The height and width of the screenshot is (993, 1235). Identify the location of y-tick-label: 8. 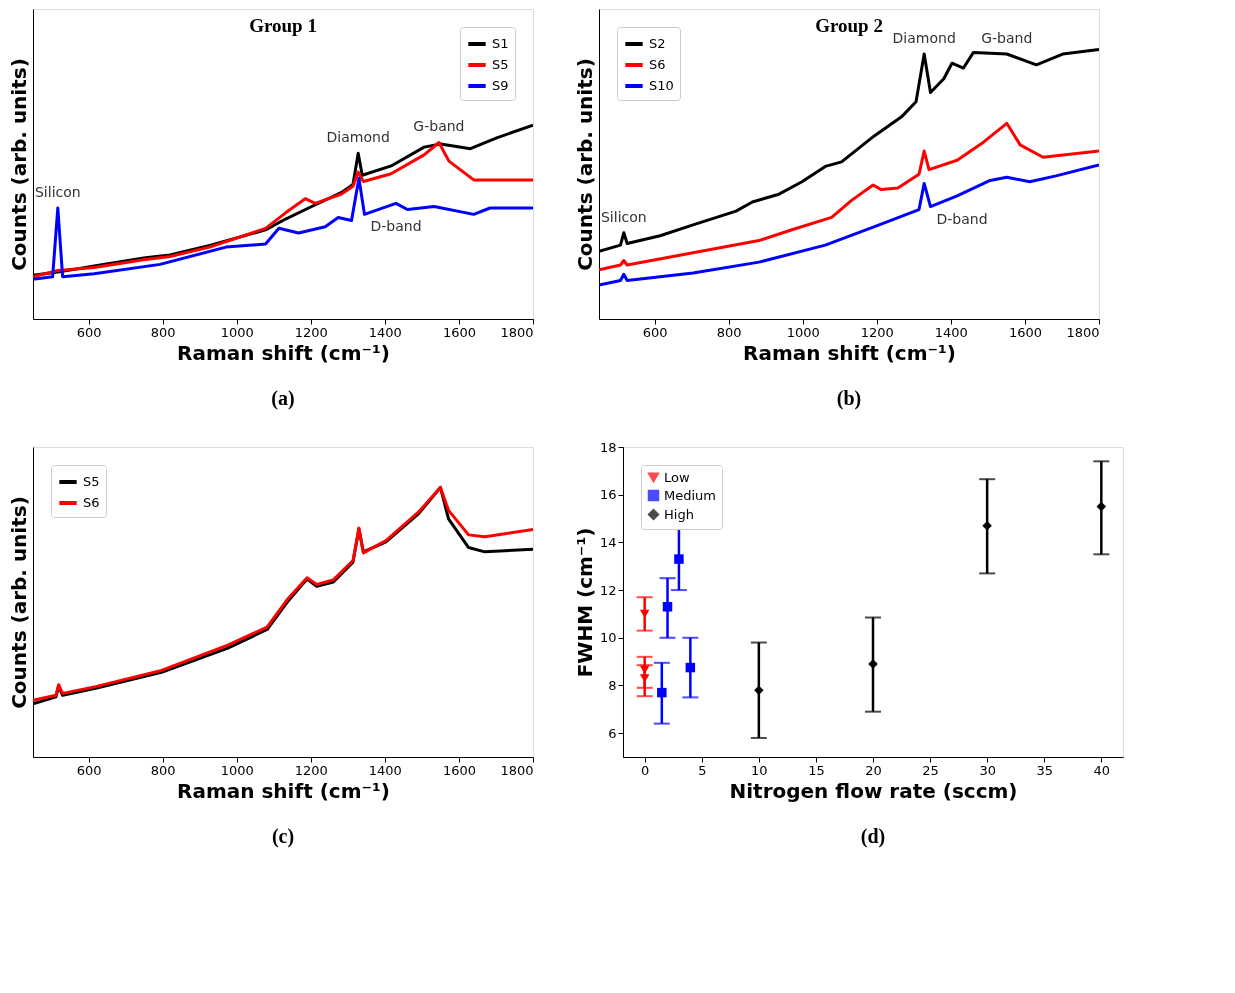
(612, 685).